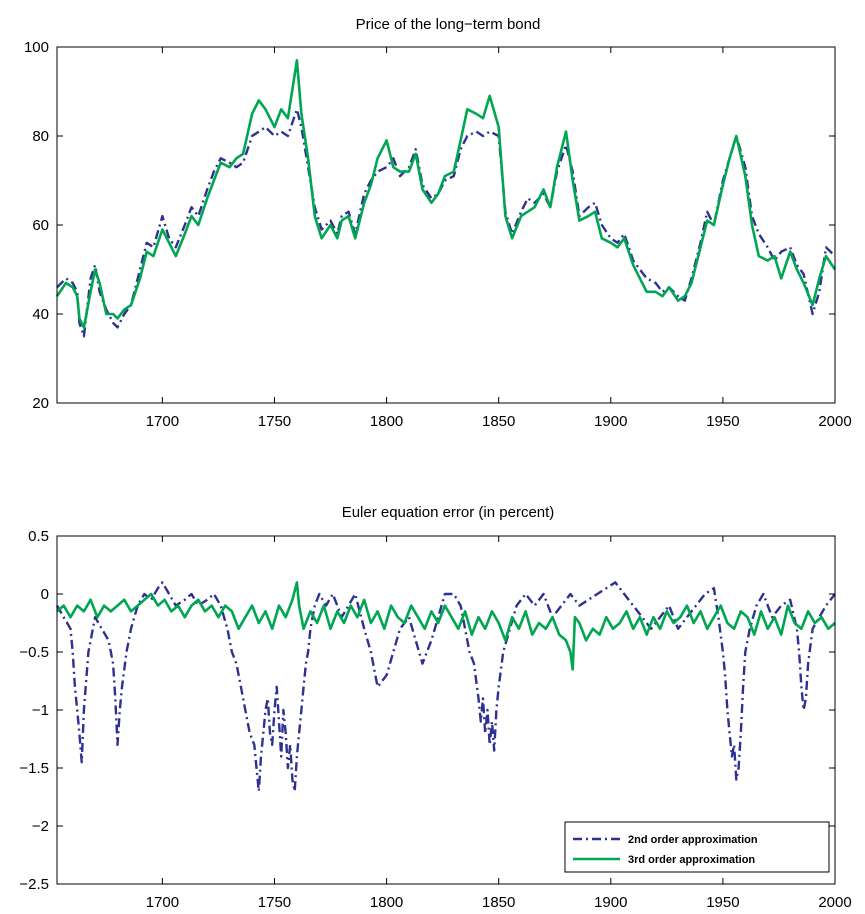 The image size is (865, 914). Describe the element at coordinates (386, 421) in the screenshot. I see `top-x-tick-label: 1800` at that location.